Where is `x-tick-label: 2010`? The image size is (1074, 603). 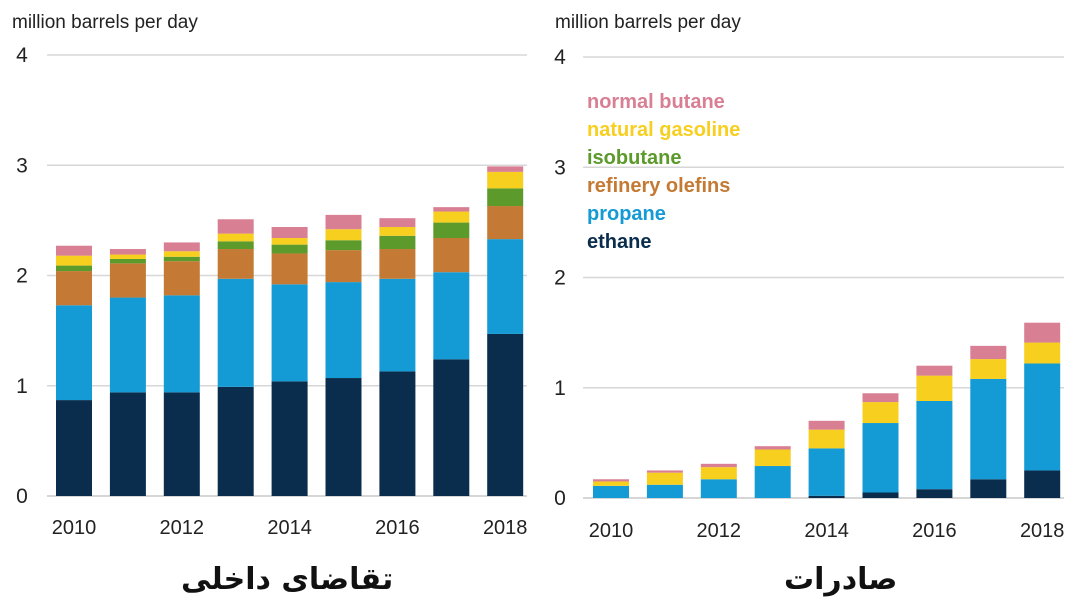 x-tick-label: 2010 is located at coordinates (611, 531).